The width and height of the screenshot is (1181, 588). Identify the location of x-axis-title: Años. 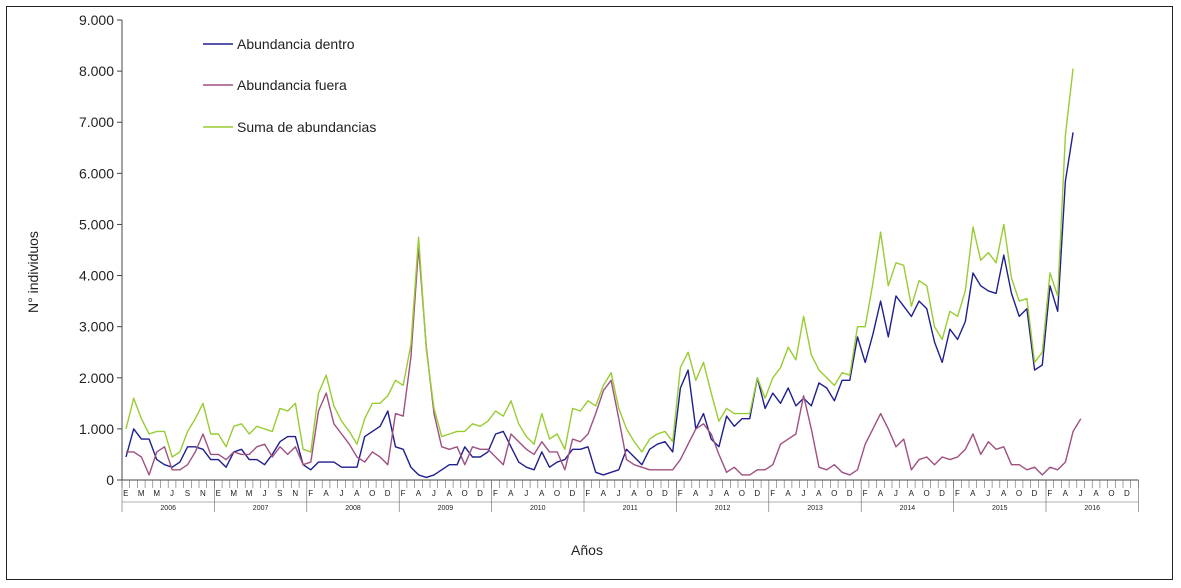
(587, 550).